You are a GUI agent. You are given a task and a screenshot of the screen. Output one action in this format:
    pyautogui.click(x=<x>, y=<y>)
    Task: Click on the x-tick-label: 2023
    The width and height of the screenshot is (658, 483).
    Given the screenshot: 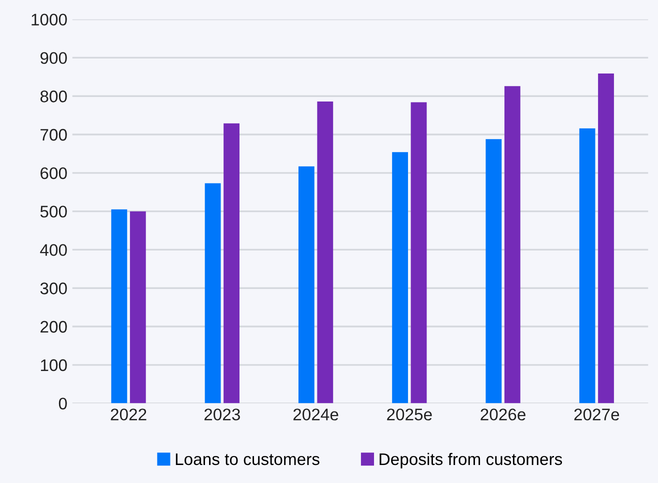 What is the action you would take?
    pyautogui.click(x=222, y=414)
    